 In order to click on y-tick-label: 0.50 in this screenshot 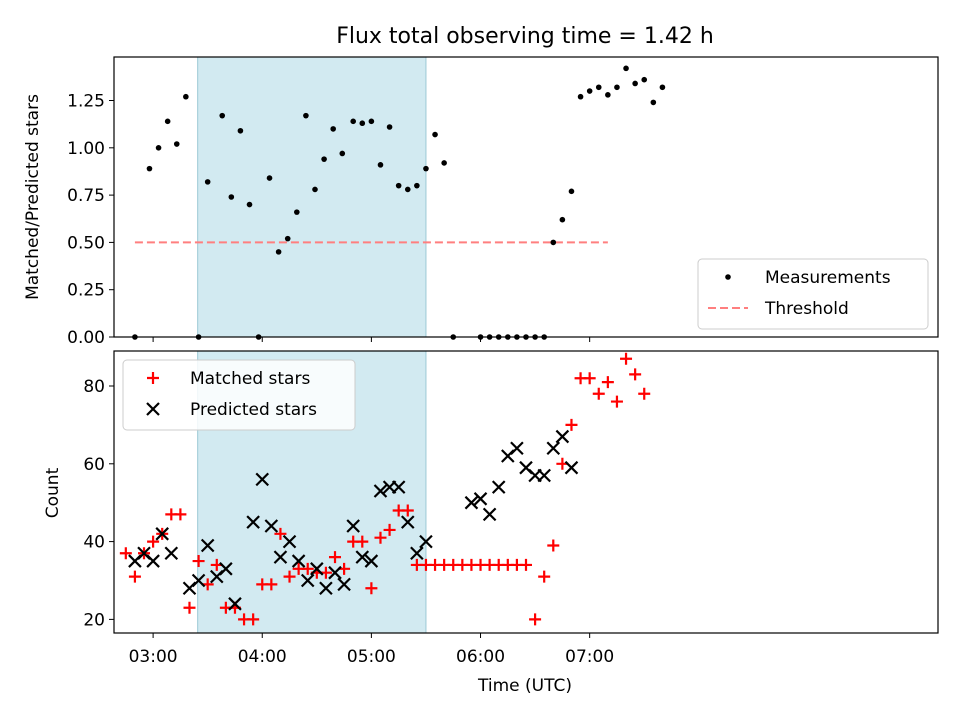, I will do `click(86, 243)`.